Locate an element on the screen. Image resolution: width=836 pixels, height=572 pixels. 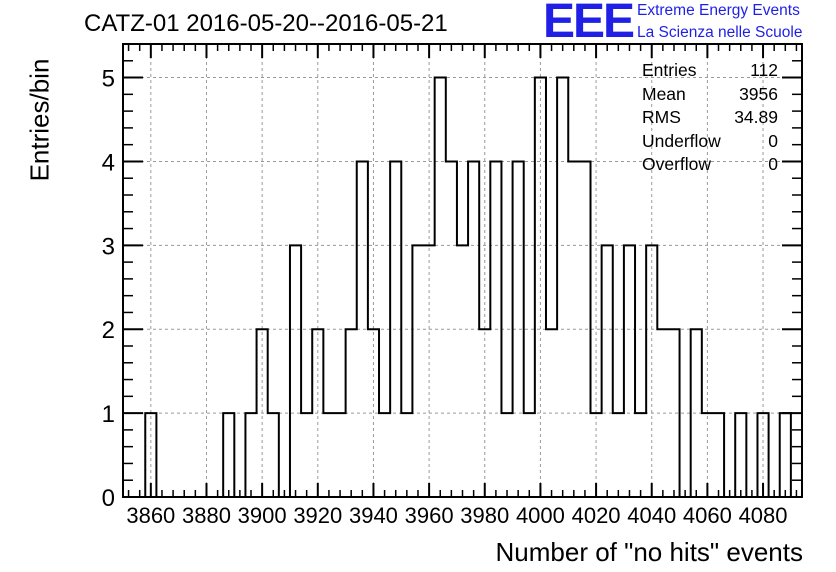
stat-row-underflow: Underflow 0 is located at coordinates (710, 142).